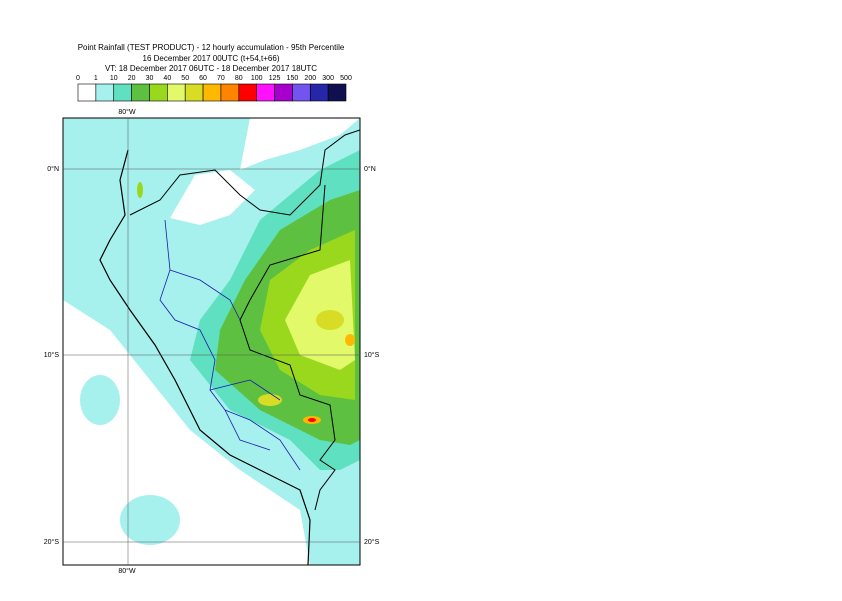 This screenshot has width=842, height=601. I want to click on legend-label: 30, so click(150, 78).